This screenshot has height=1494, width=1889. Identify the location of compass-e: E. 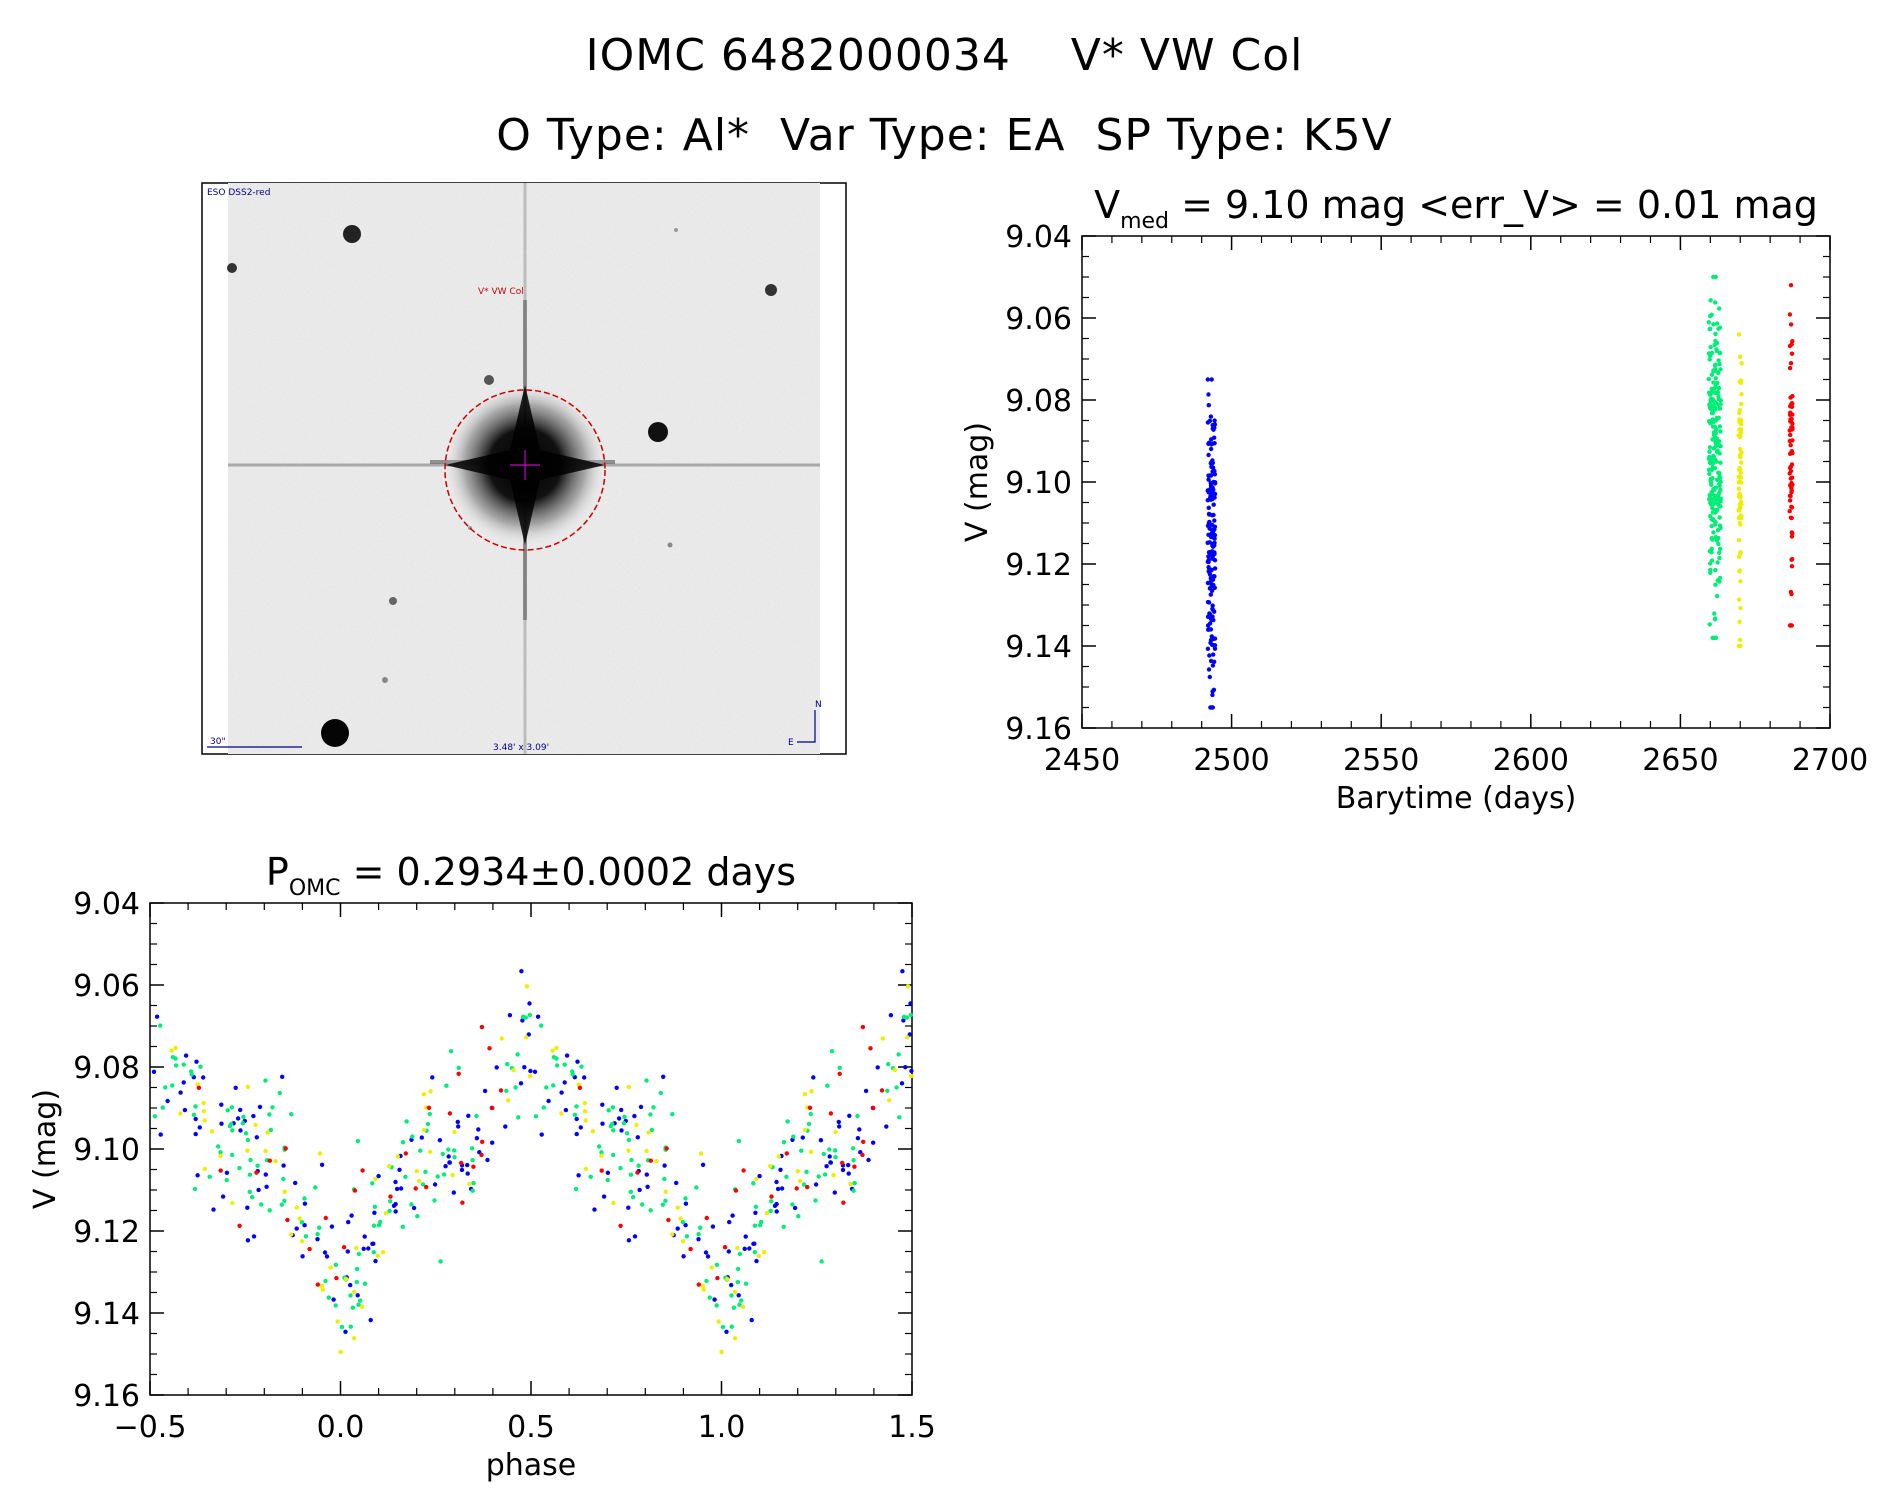
(791, 743).